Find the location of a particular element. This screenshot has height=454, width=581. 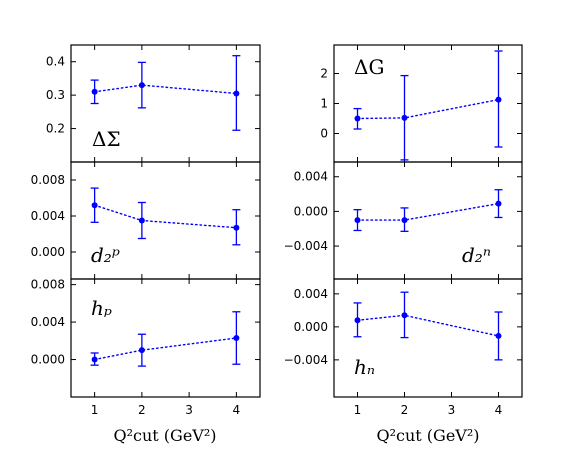

panel-label-d2n: d₂ⁿ is located at coordinates (476, 255).